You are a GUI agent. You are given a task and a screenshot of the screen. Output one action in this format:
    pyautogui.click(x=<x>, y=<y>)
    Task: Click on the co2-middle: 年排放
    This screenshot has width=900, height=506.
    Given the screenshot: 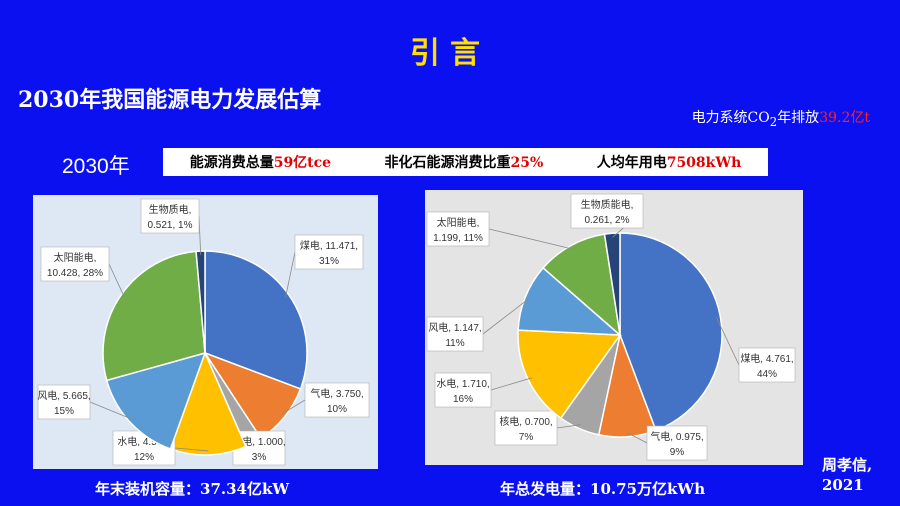 What is the action you would take?
    pyautogui.click(x=798, y=118)
    